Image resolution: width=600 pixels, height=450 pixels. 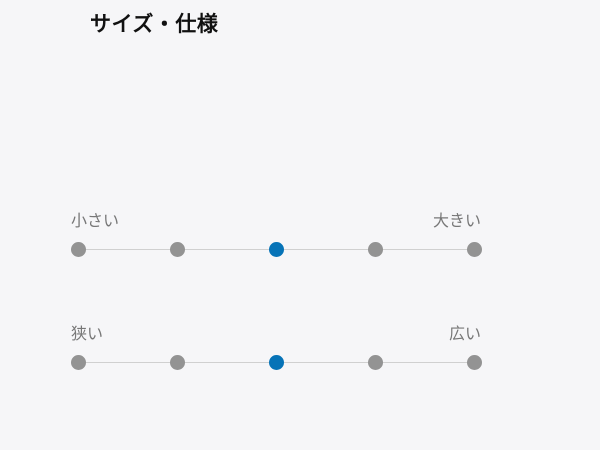 What do you see at coordinates (464, 333) in the screenshot?
I see `scale-max-label: 広い` at bounding box center [464, 333].